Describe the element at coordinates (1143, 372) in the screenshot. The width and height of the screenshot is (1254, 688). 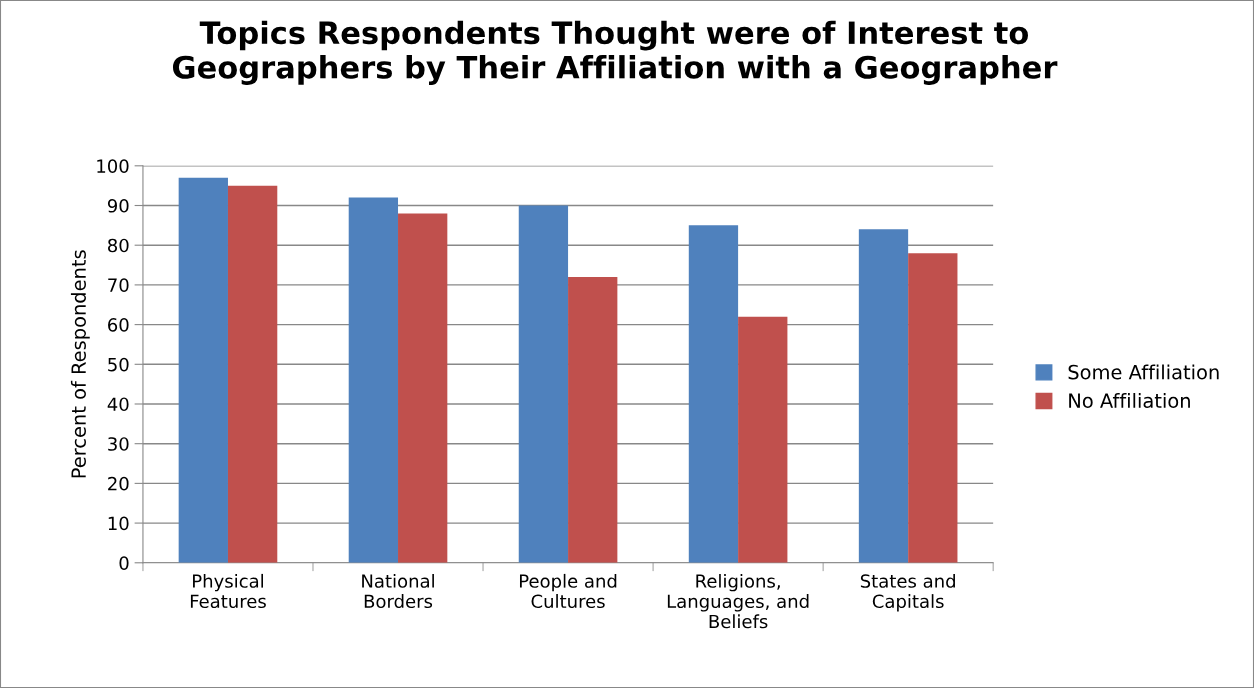
I see `legend-label: Some Affiliation` at that location.